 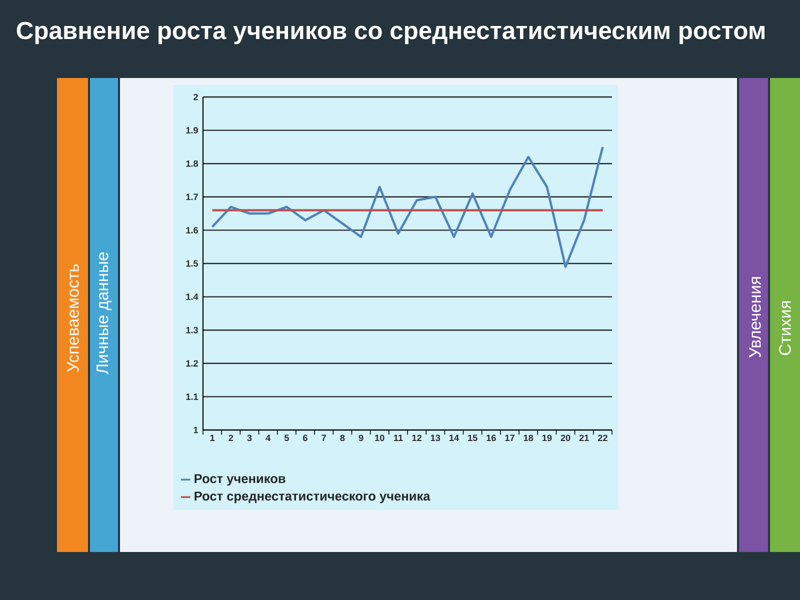 I want to click on x-tick-label: 1, so click(x=212, y=437).